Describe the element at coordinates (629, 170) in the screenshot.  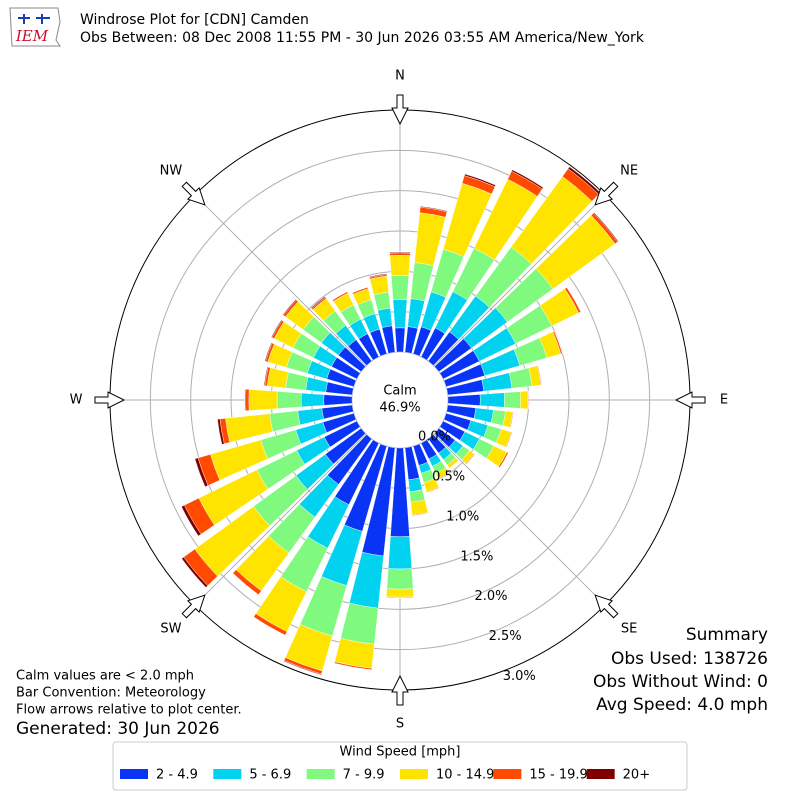
I see `direction-label: NE` at that location.